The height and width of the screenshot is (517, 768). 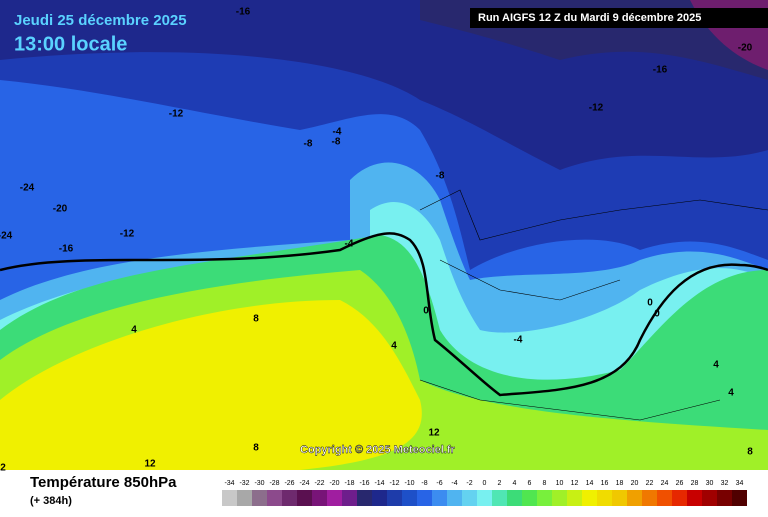 I want to click on legend-label: 2, so click(x=500, y=483).